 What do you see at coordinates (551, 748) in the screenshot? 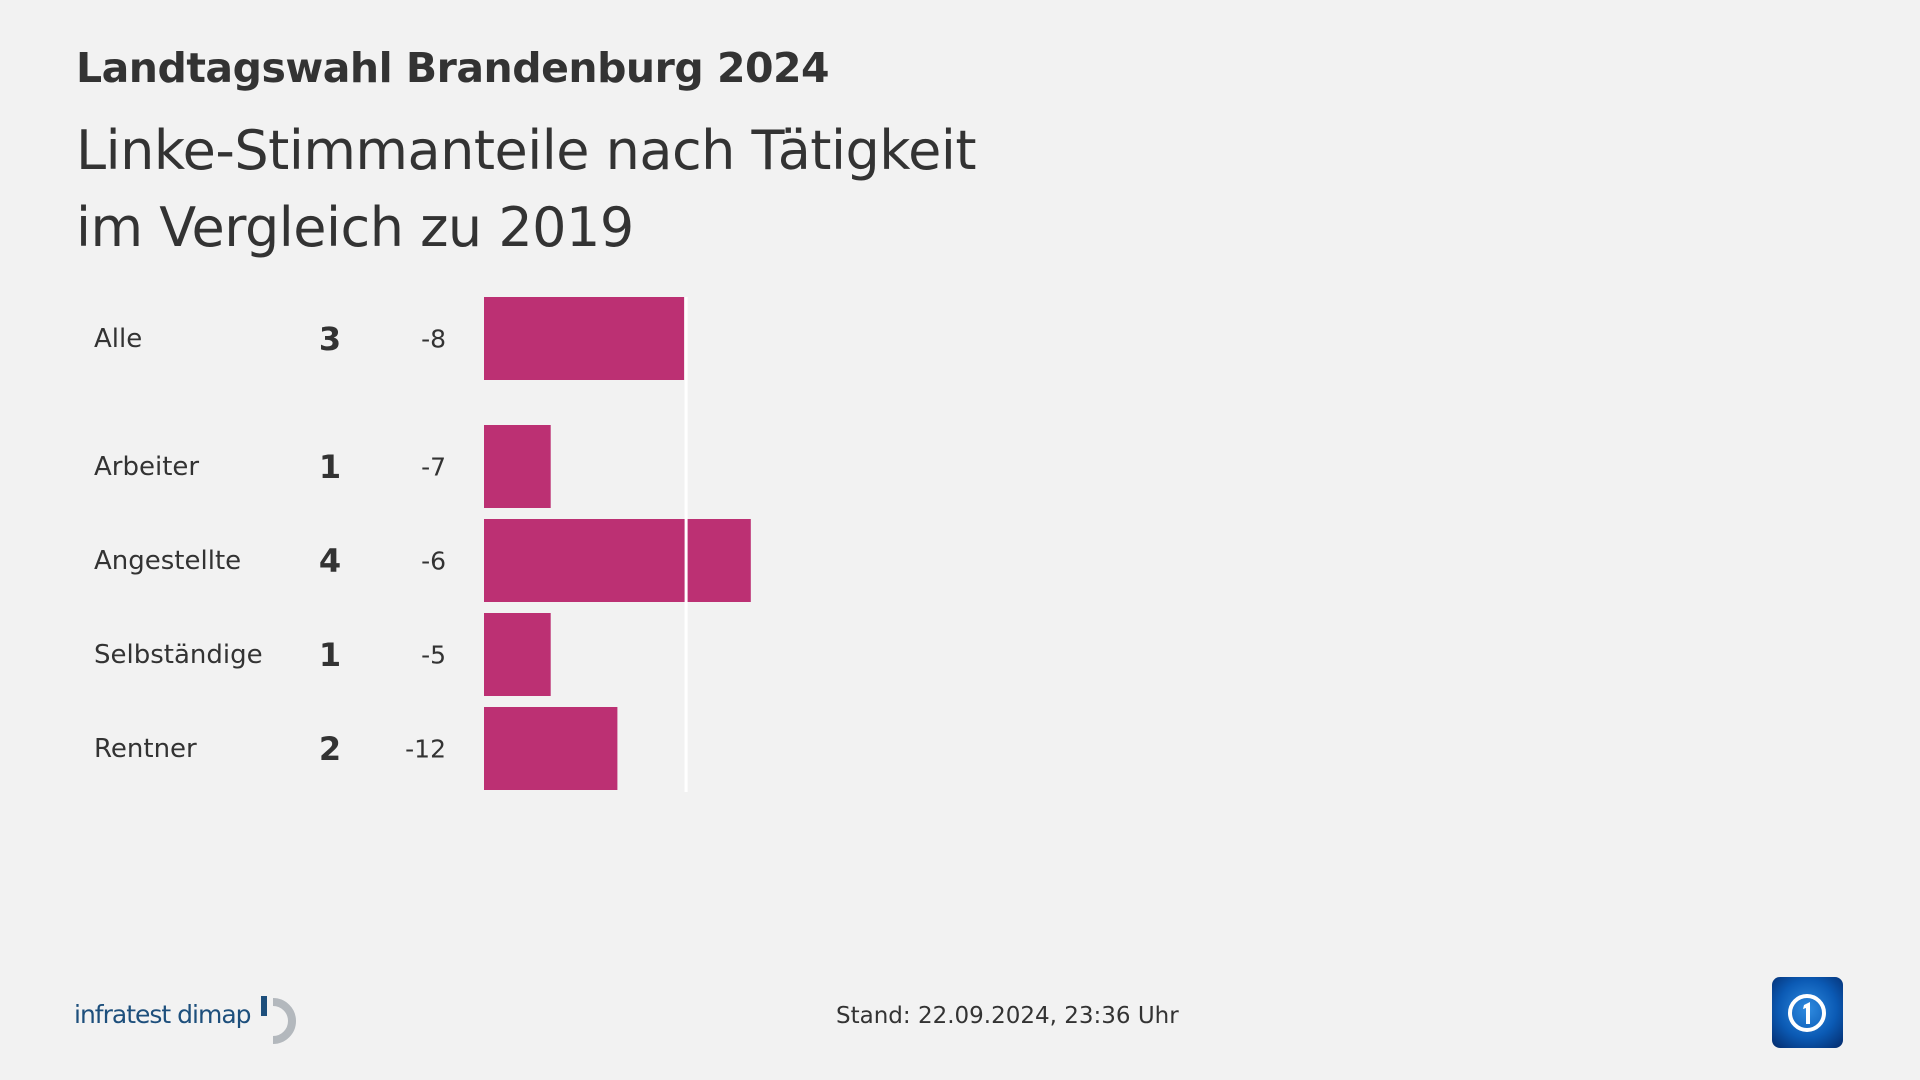
I see `bar-rentner` at bounding box center [551, 748].